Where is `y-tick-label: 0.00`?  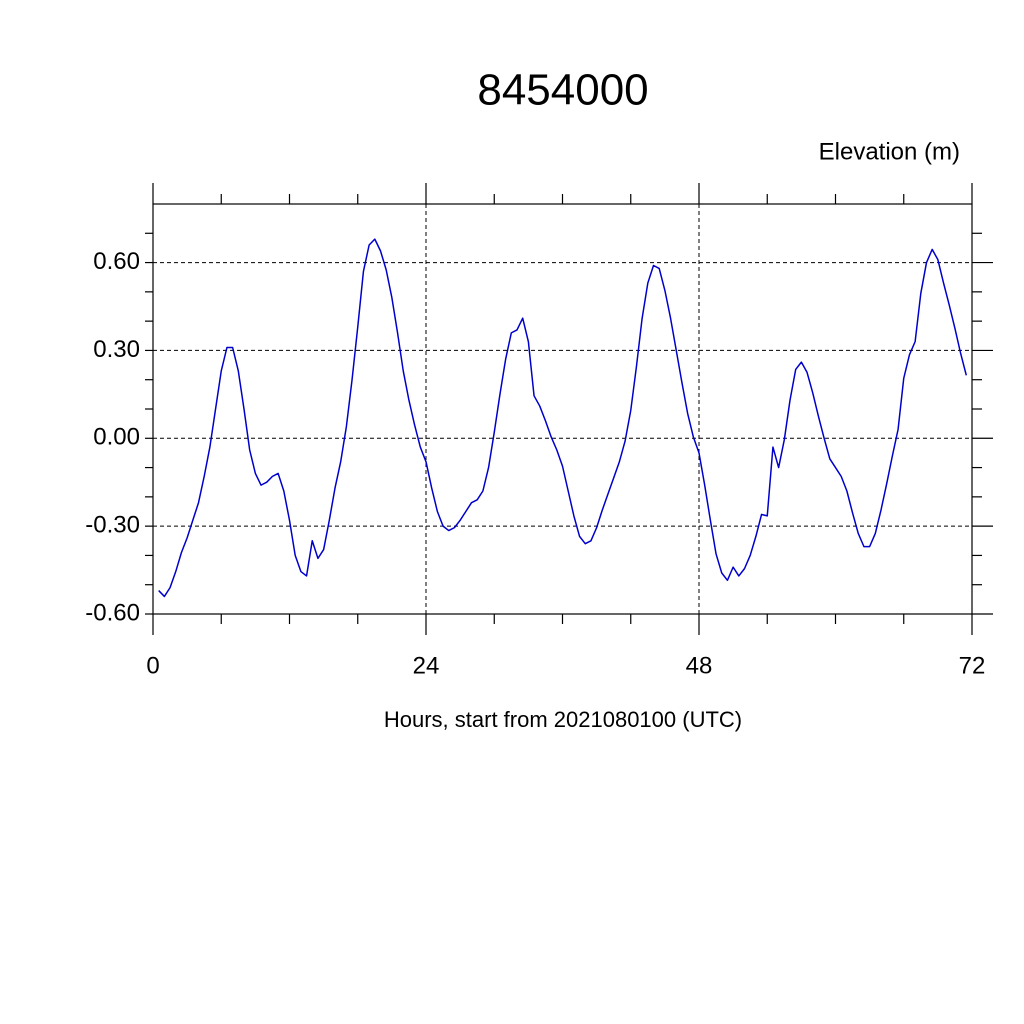 y-tick-label: 0.00 is located at coordinates (116, 437).